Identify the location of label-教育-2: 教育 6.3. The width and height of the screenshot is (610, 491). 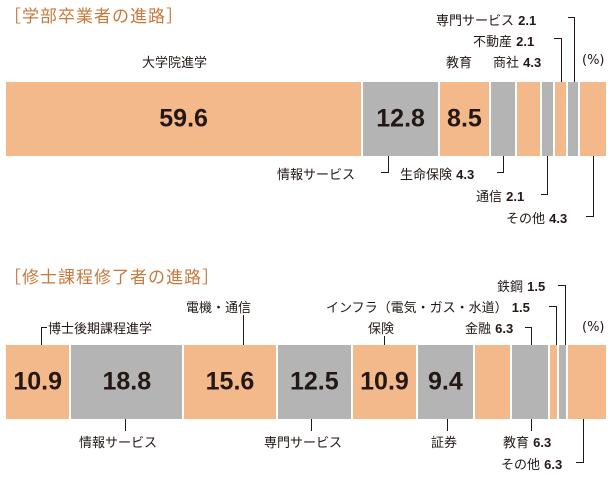
(527, 443).